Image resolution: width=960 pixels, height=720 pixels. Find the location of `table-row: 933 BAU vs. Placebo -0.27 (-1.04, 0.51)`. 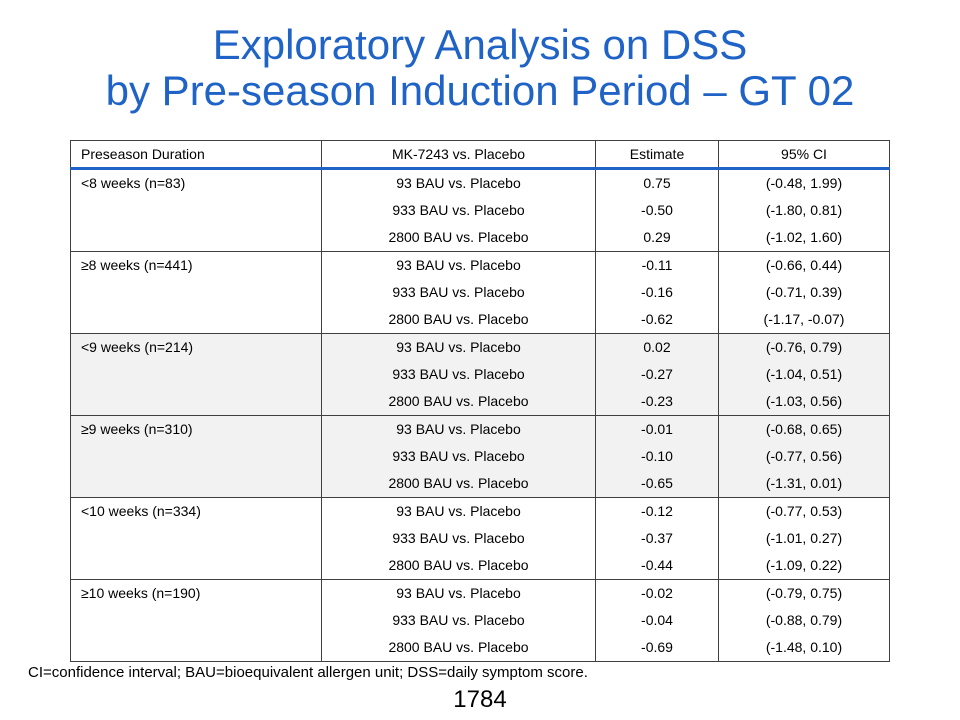

table-row: 933 BAU vs. Placebo -0.27 (-1.04, 0.51) is located at coordinates (480, 374).